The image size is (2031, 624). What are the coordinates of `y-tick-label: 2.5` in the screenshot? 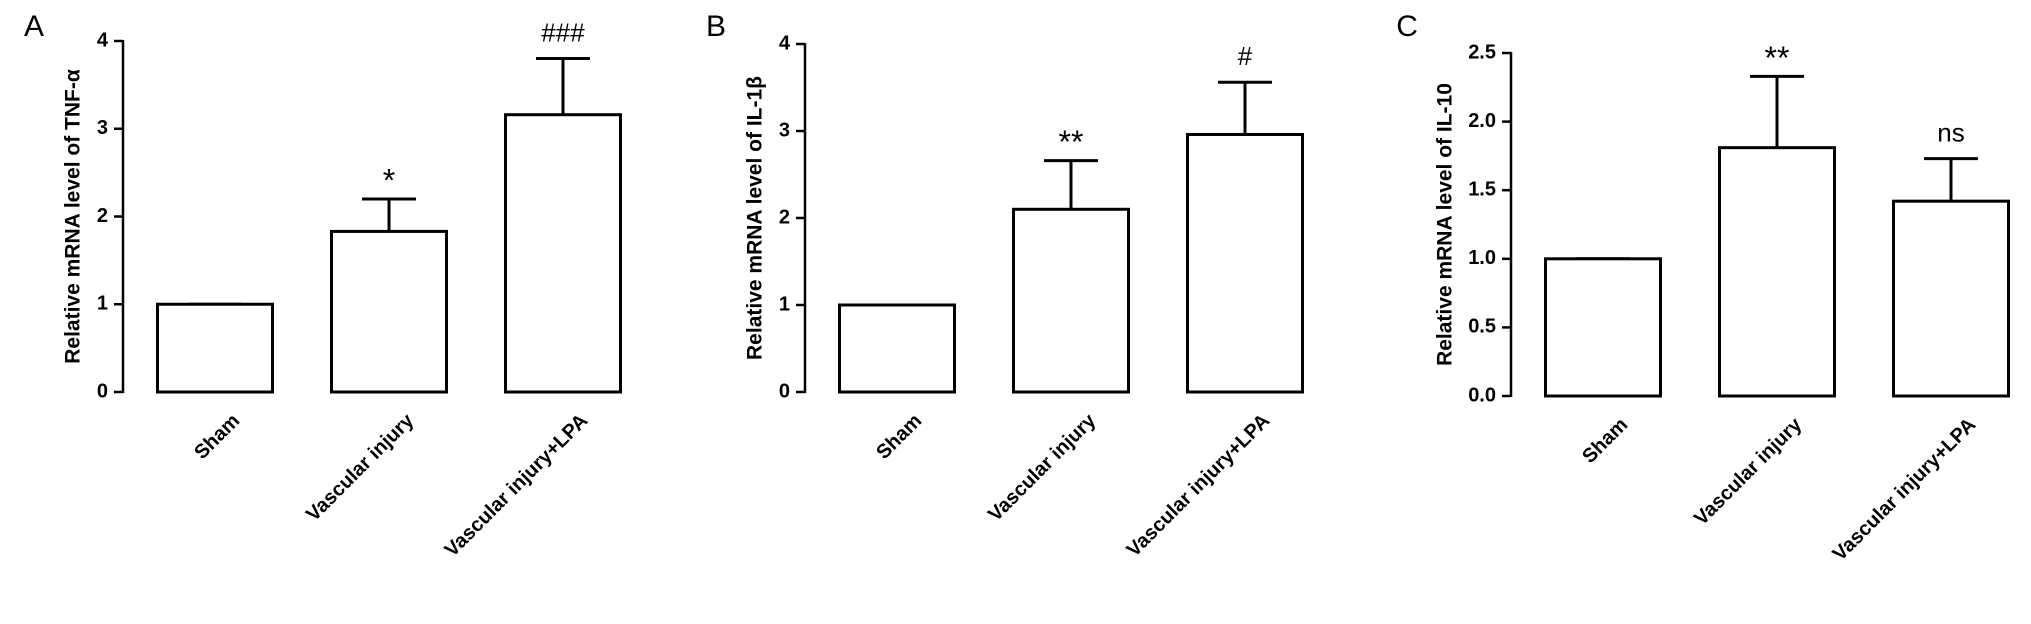 It's located at (1482, 52).